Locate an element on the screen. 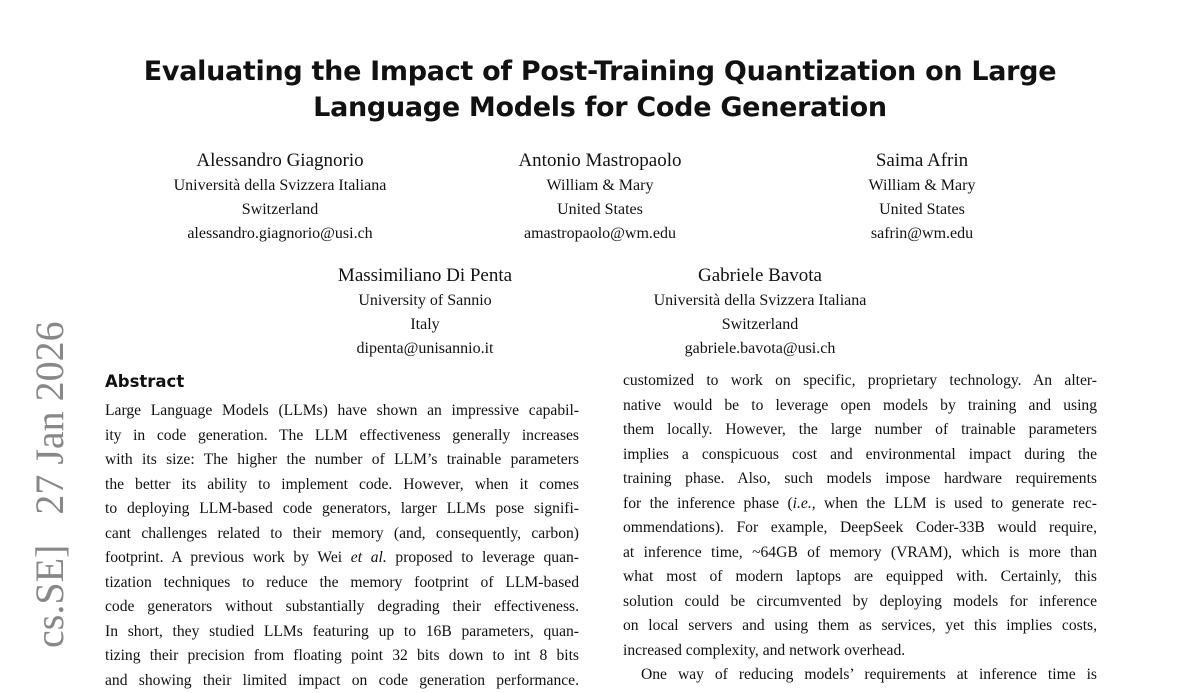 Image resolution: width=1200 pixels, height=693 pixels. title-line: Language Models for Code Generation is located at coordinates (600, 108).